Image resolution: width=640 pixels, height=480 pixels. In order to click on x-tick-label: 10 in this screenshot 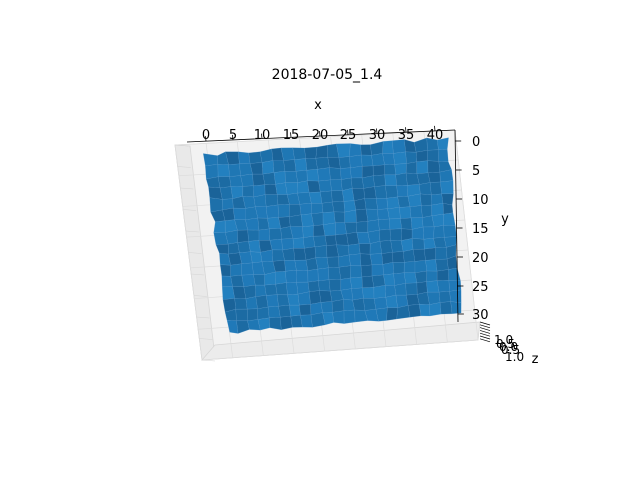, I will do `click(262, 135)`.